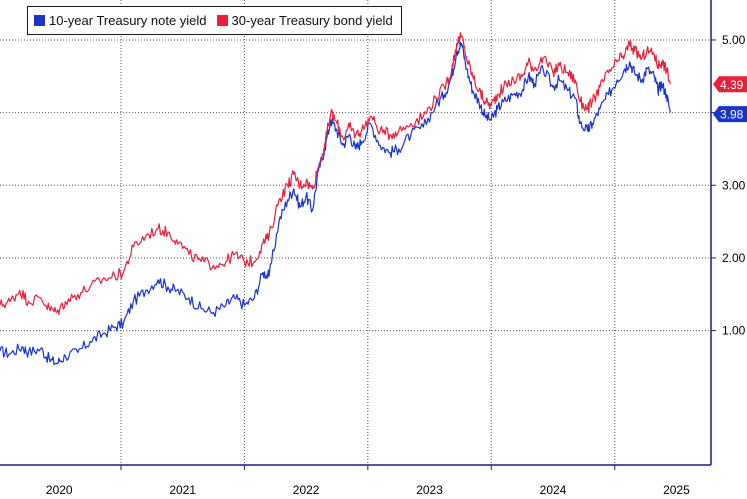 This screenshot has width=747, height=499. What do you see at coordinates (734, 40) in the screenshot?
I see `y-tick-label: 5.00` at bounding box center [734, 40].